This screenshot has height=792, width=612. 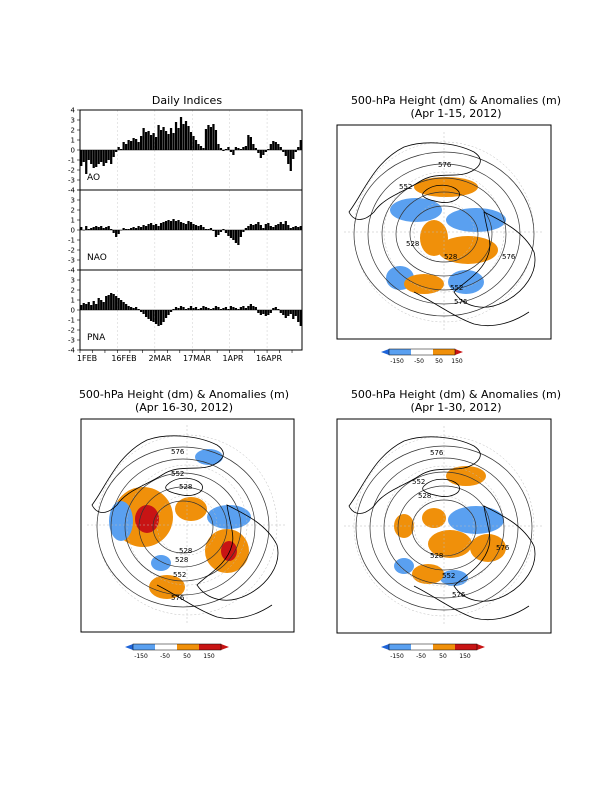 I want to click on map-subtitle: (Apr 1-30, 2012), so click(x=455, y=407).